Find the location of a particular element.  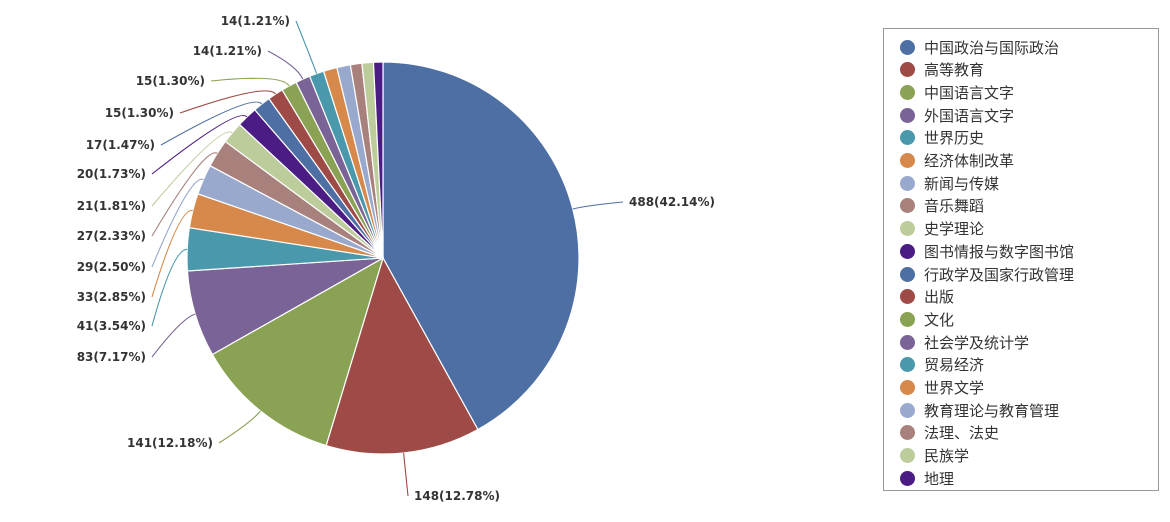

legend-label: 社会学及统计学 is located at coordinates (977, 342).